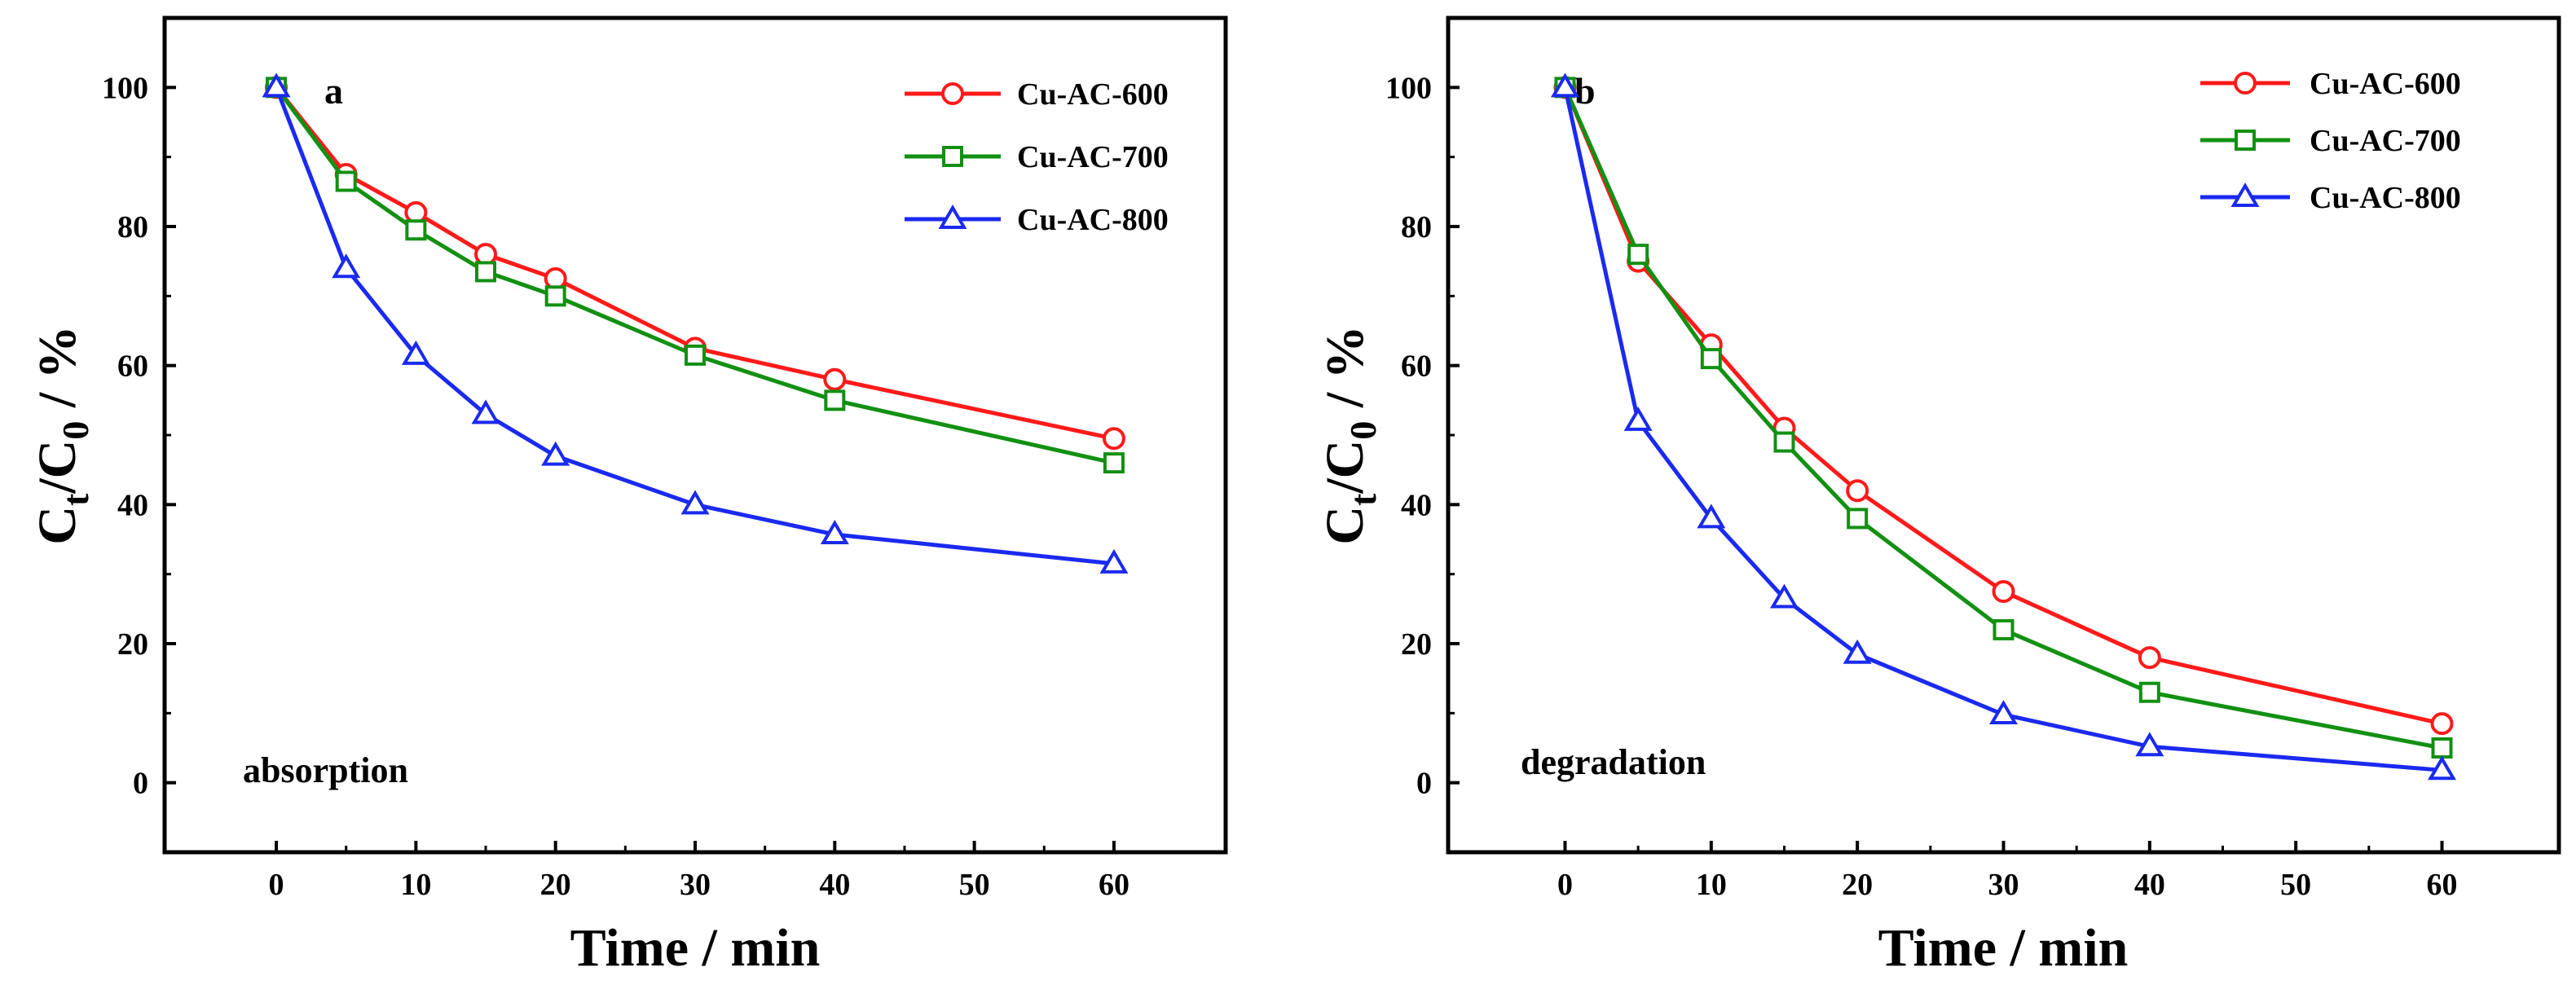 The image size is (2576, 994). Describe the element at coordinates (1585, 91) in the screenshot. I see `panel-letter: b` at that location.